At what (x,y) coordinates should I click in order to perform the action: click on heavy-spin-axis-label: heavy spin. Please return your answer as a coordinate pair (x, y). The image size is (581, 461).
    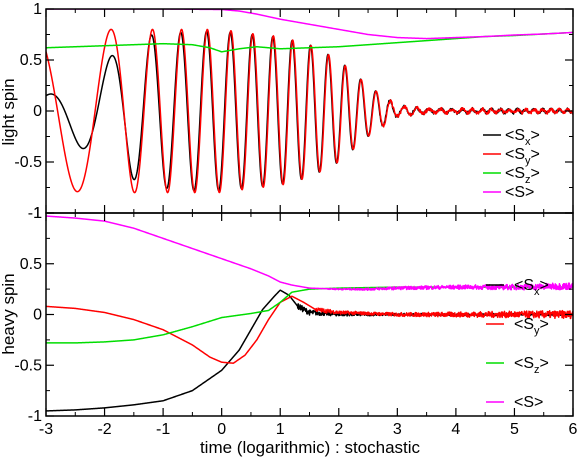
    Looking at the image, I should click on (9, 313).